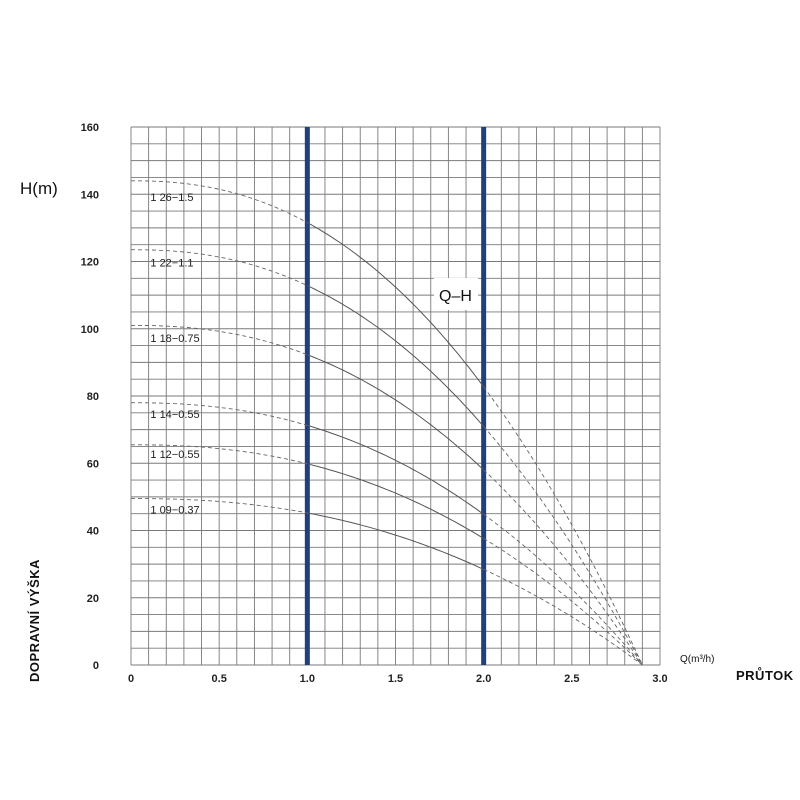 The width and height of the screenshot is (800, 800). Describe the element at coordinates (171, 264) in the screenshot. I see `curve-label: 1 22−1.1` at that location.